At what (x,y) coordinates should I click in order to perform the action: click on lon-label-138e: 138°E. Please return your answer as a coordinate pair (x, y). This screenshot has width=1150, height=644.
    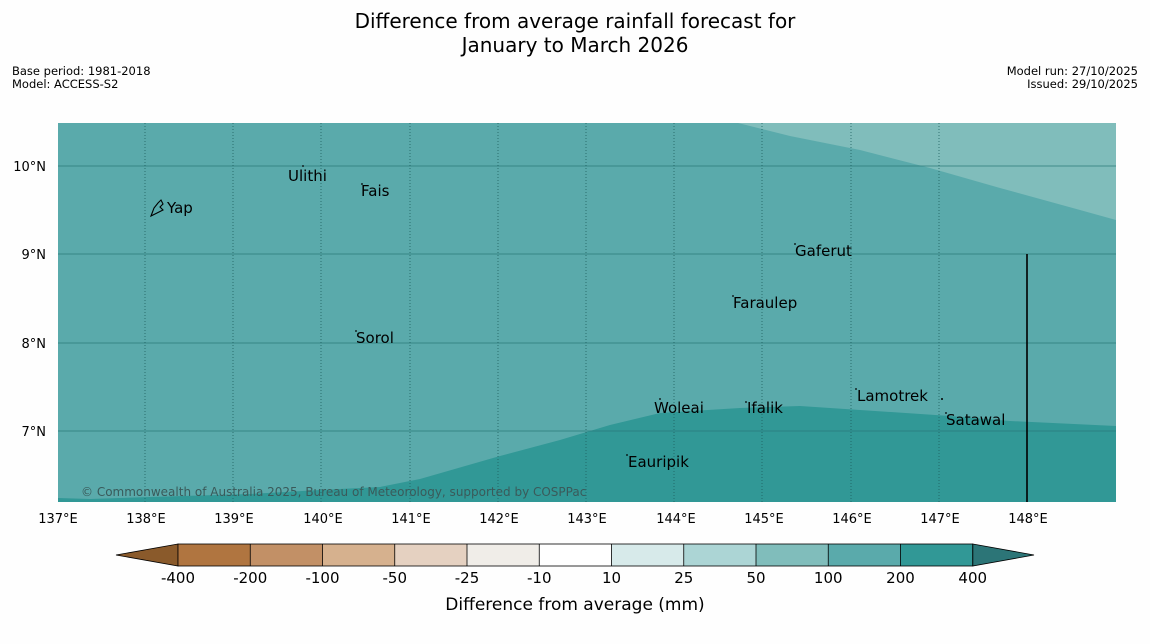
    Looking at the image, I should click on (146, 519).